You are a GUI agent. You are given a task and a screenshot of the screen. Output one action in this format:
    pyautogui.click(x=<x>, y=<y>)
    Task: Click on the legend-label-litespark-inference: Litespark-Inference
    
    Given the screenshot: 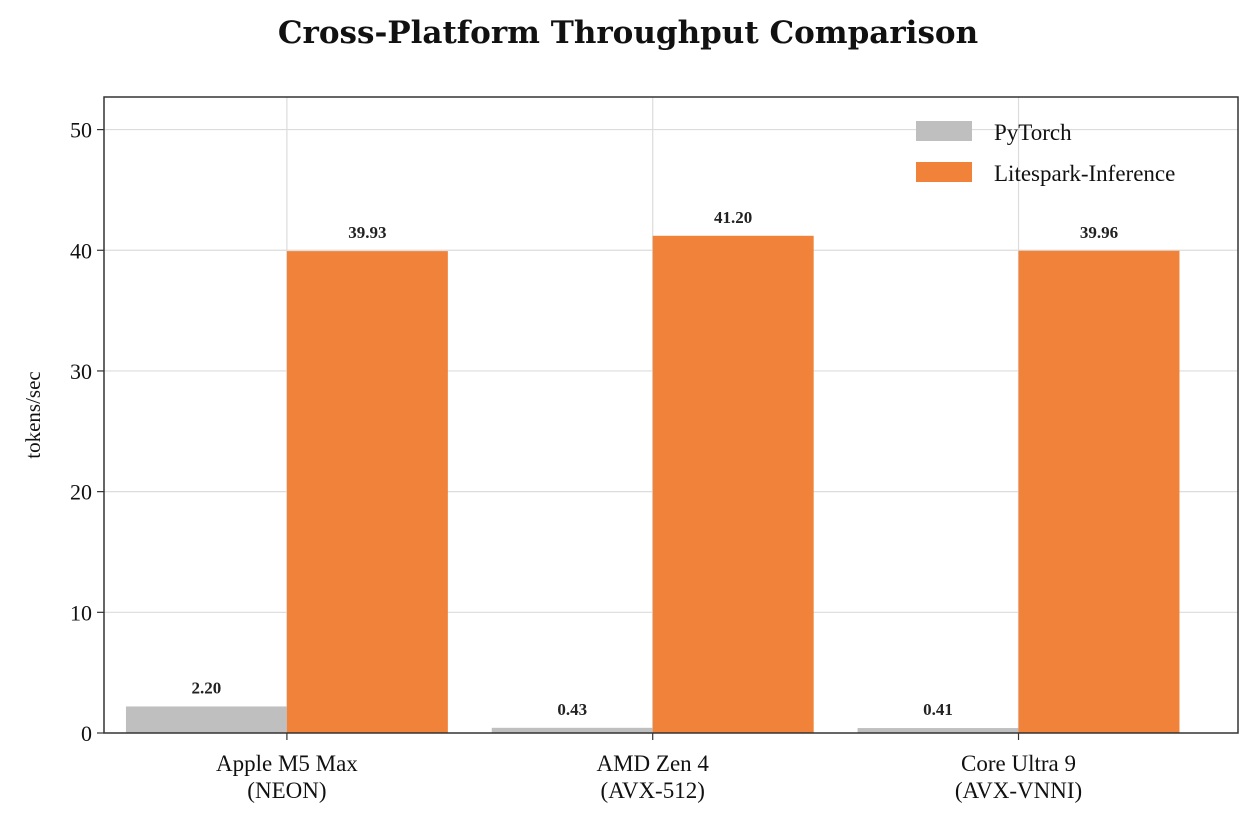 What is the action you would take?
    pyautogui.click(x=1084, y=173)
    